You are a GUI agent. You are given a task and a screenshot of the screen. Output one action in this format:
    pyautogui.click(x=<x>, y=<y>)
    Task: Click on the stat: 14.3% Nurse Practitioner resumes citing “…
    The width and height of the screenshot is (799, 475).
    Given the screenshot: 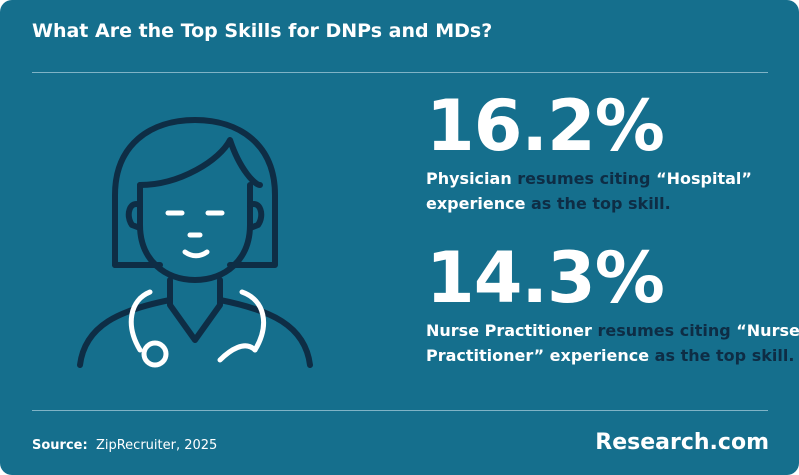 What is the action you would take?
    pyautogui.click(x=612, y=303)
    